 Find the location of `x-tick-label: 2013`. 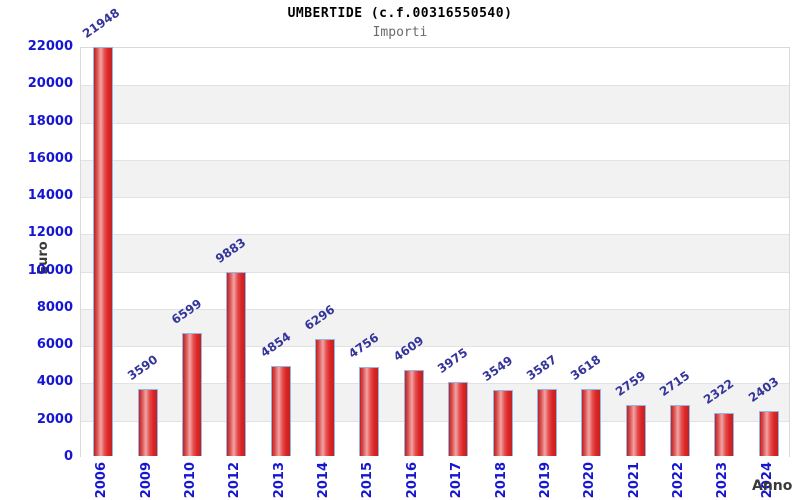

x-tick-label: 2013 is located at coordinates (279, 480).